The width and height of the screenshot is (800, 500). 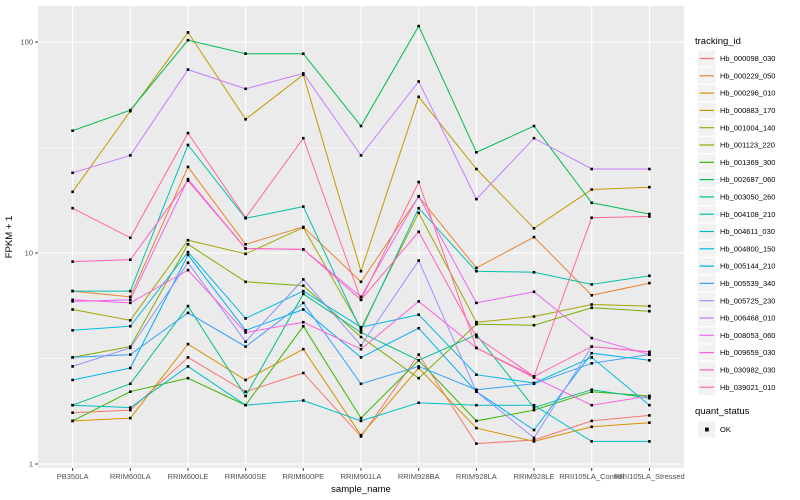 I want to click on quant-status-legend: OK, so click(x=714, y=429).